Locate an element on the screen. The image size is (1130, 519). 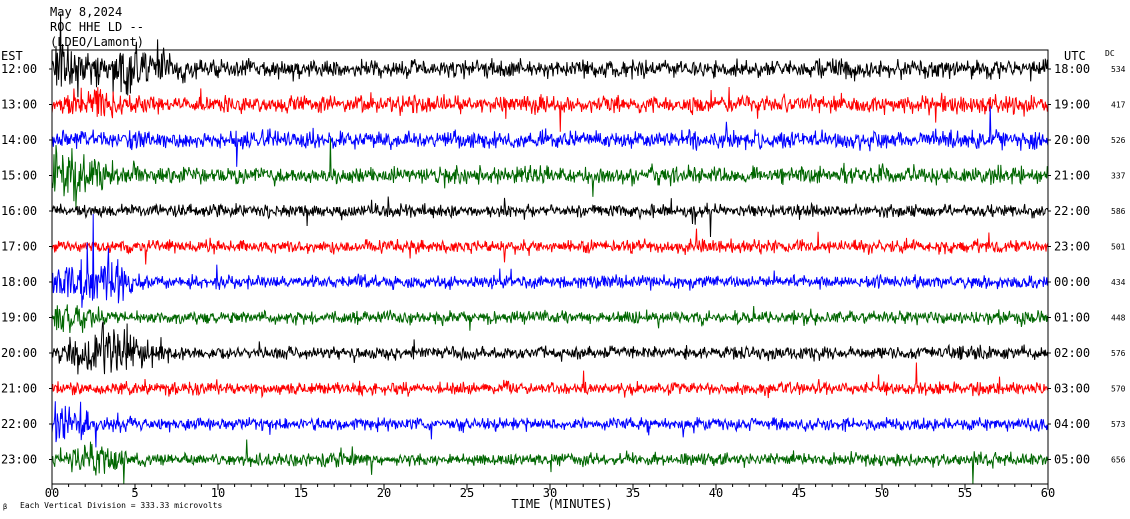
dc-offset-label: 576 is located at coordinates (1118, 353).